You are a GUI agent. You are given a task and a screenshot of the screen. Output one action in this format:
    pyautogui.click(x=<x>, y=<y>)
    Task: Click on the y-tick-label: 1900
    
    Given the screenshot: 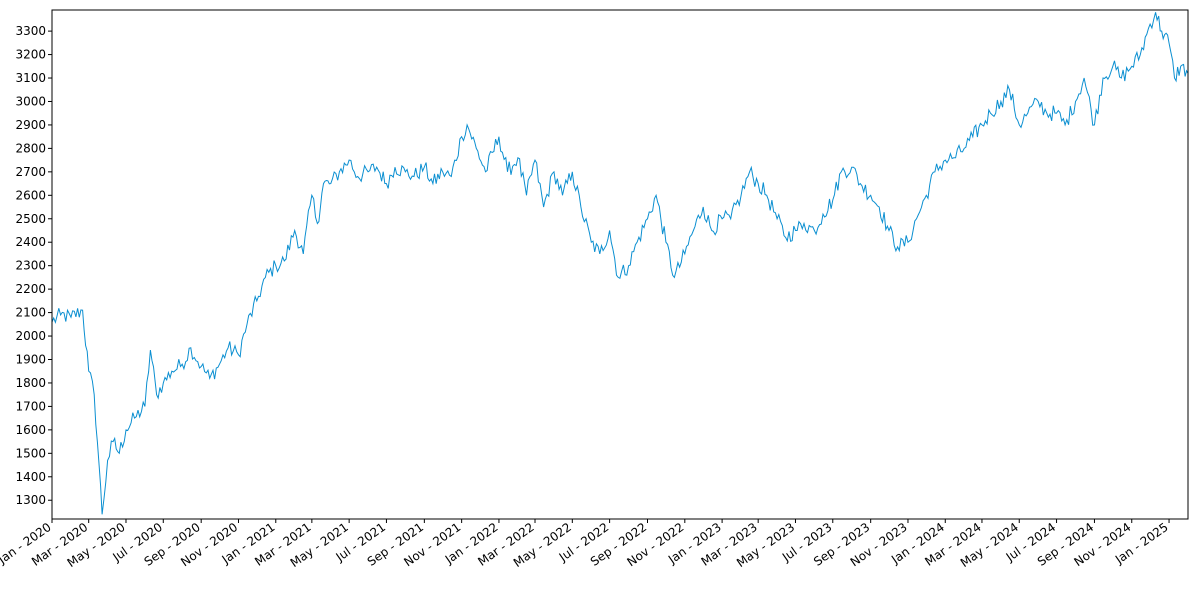 What is the action you would take?
    pyautogui.click(x=30, y=359)
    